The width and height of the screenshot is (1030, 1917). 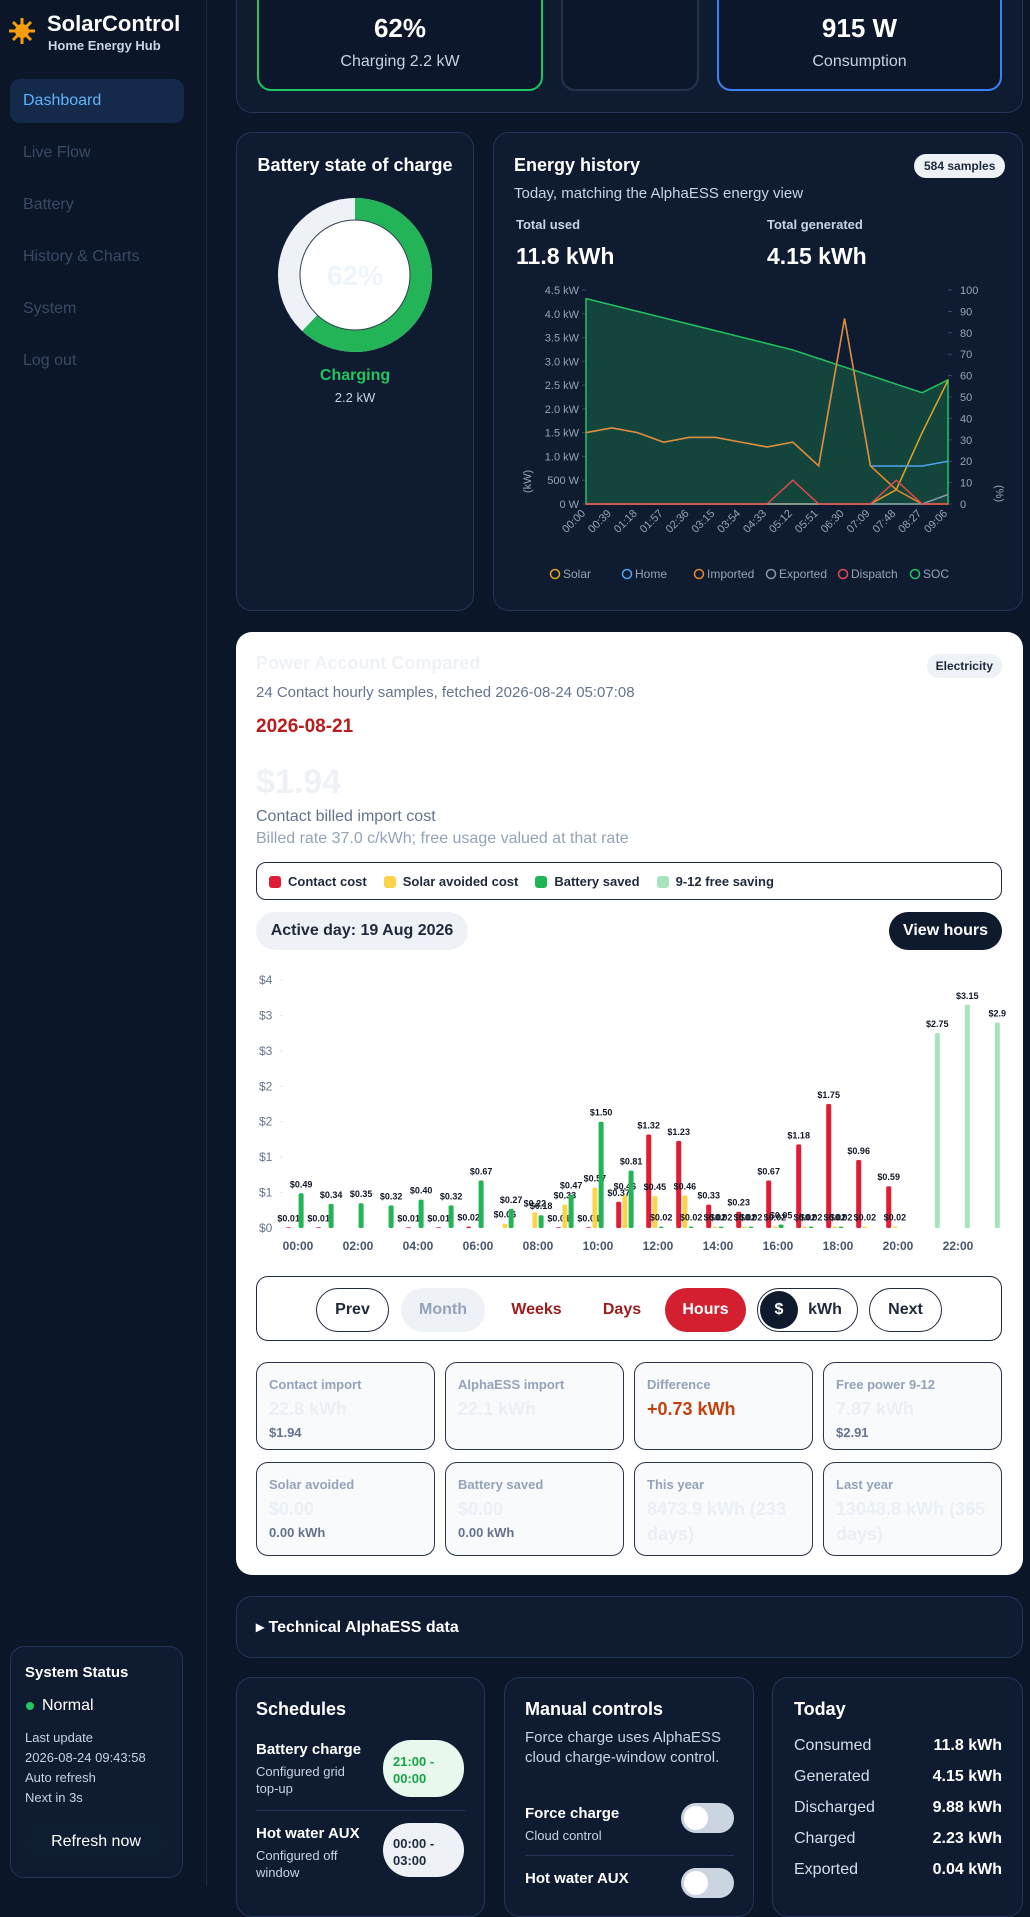 What do you see at coordinates (825, 1309) in the screenshot?
I see `kwh-option: kWh` at bounding box center [825, 1309].